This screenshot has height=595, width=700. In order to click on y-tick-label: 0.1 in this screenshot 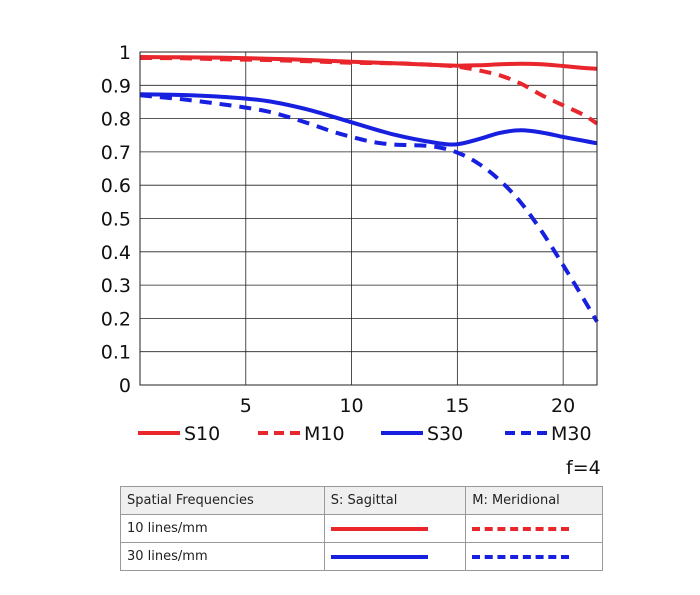, I will do `click(116, 353)`.